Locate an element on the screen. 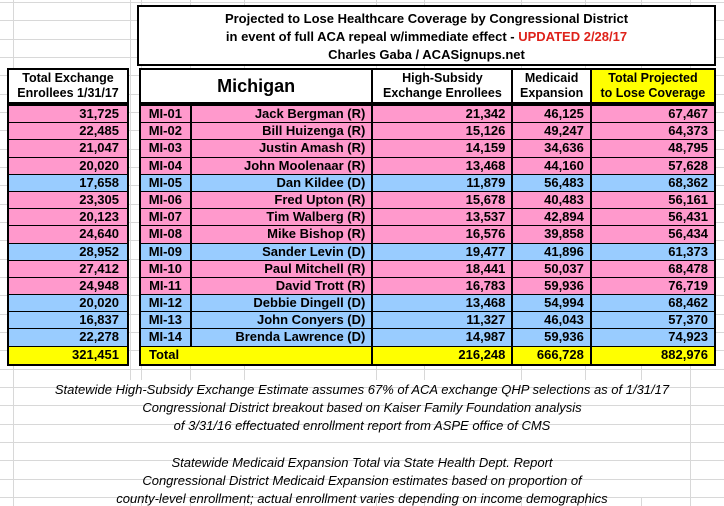 This screenshot has width=724, height=506. cell-representative: Mike Bishop (R) is located at coordinates (282, 234).